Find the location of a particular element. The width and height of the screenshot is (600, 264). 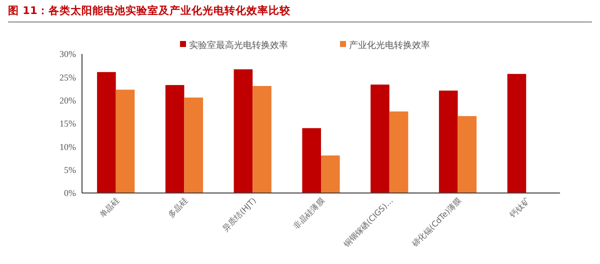

x-tick-label: 非晶硅薄膜 is located at coordinates (309, 213).